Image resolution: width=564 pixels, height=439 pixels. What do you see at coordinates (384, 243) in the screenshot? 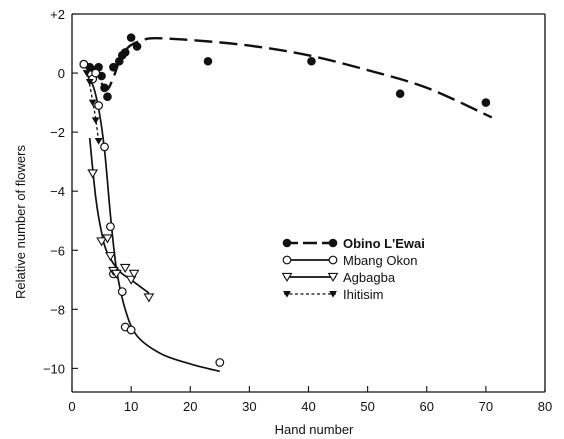
I see `legend-label: Obino L'Ewai` at bounding box center [384, 243].